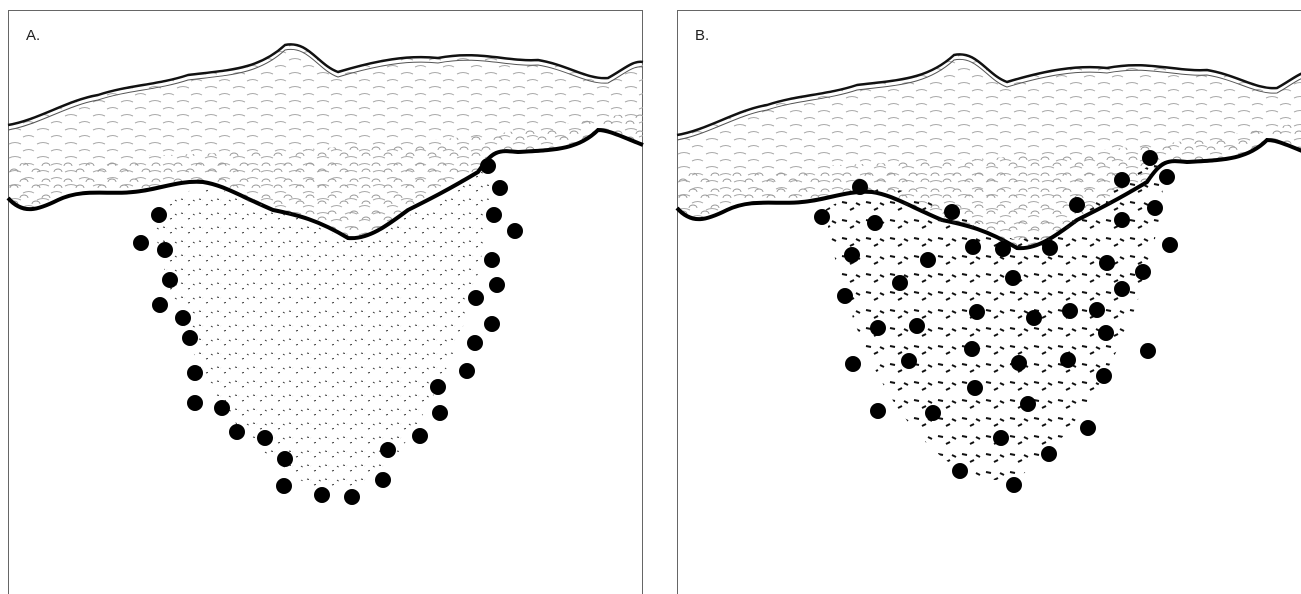 This screenshot has height=594, width=1301. Describe the element at coordinates (702, 35) in the screenshot. I see `panel-label: B.` at that location.